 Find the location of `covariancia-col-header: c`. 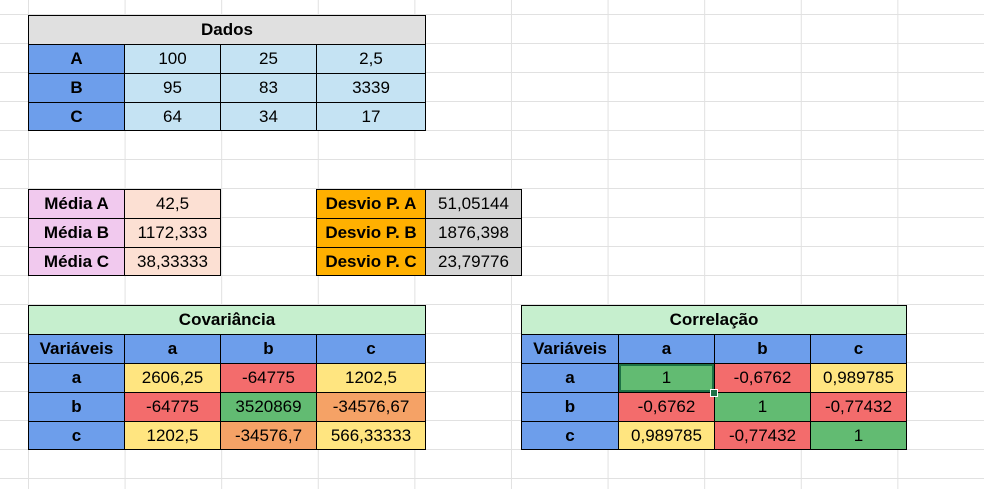

covariancia-col-header: c is located at coordinates (371, 349).